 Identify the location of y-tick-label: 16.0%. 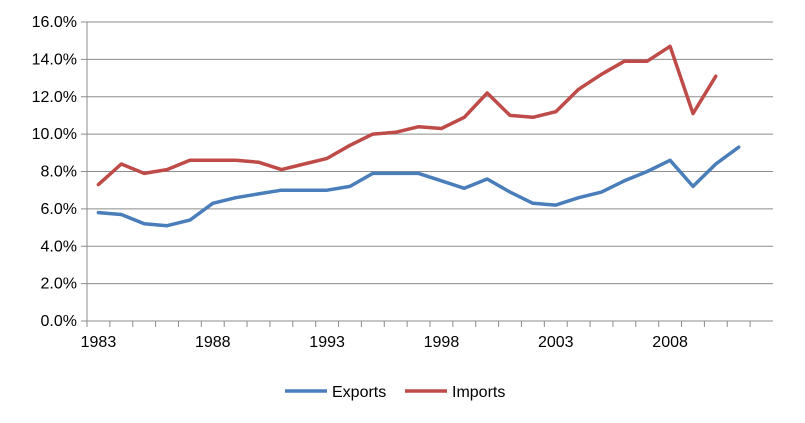
(54, 22).